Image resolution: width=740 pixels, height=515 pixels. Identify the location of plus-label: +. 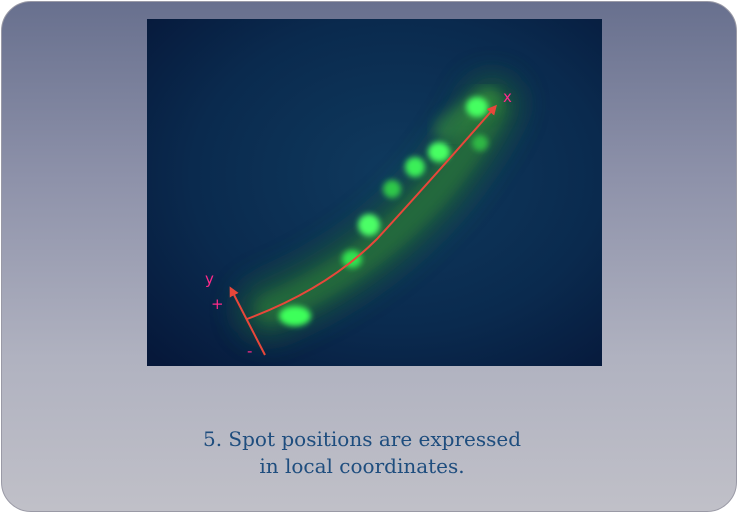
(217, 304).